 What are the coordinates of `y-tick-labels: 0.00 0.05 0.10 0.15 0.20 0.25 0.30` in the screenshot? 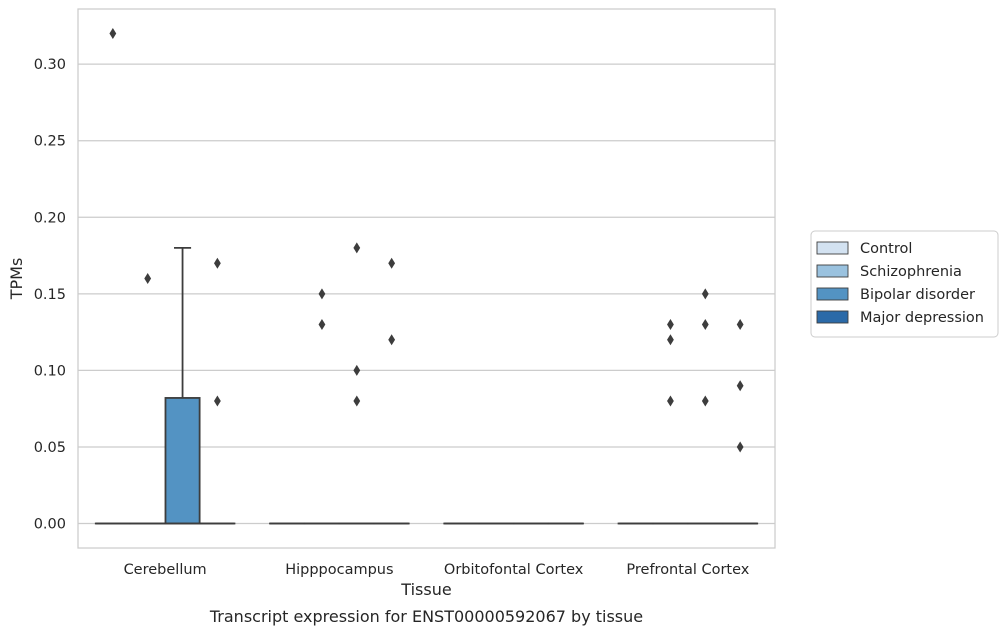 It's located at (50, 294).